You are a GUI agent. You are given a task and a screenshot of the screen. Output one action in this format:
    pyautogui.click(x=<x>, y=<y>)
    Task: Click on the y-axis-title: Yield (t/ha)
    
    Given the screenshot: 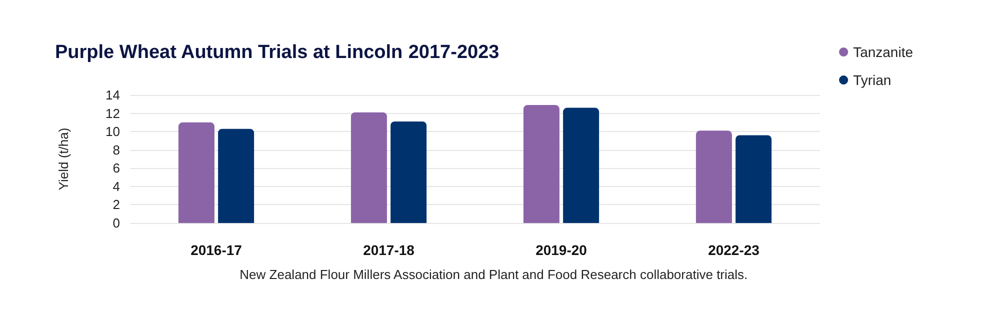 What is the action you would take?
    pyautogui.click(x=63, y=159)
    